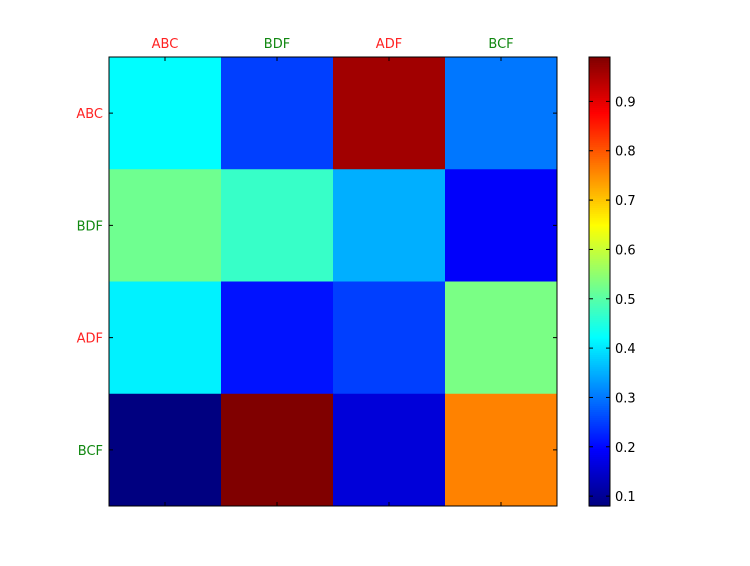 Image resolution: width=750 pixels, height=566 pixels. What do you see at coordinates (277, 450) in the screenshot?
I see `heatmap-cell-bcf-bdf` at bounding box center [277, 450].